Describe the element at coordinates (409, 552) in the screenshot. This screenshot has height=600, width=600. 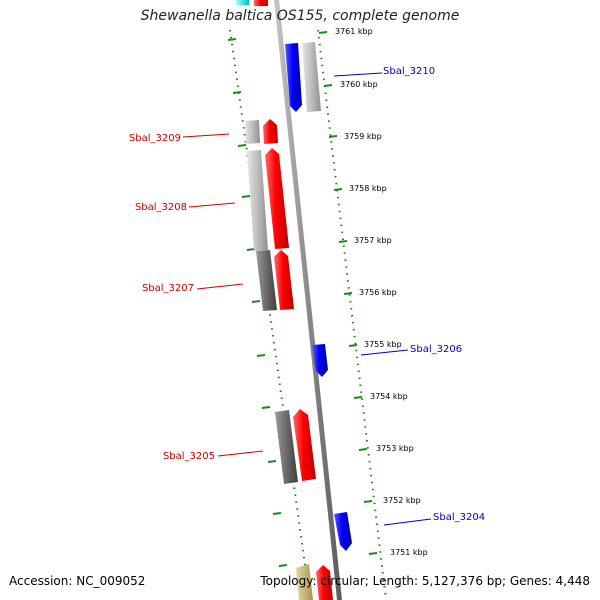
I see `tick-label: 3751 kbp` at that location.